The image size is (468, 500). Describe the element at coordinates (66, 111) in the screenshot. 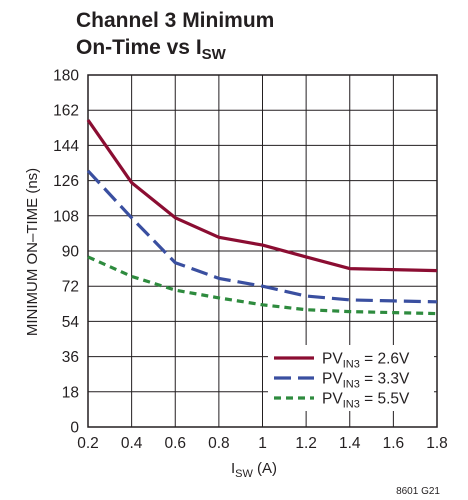

I see `y-tick-label: 162` at that location.